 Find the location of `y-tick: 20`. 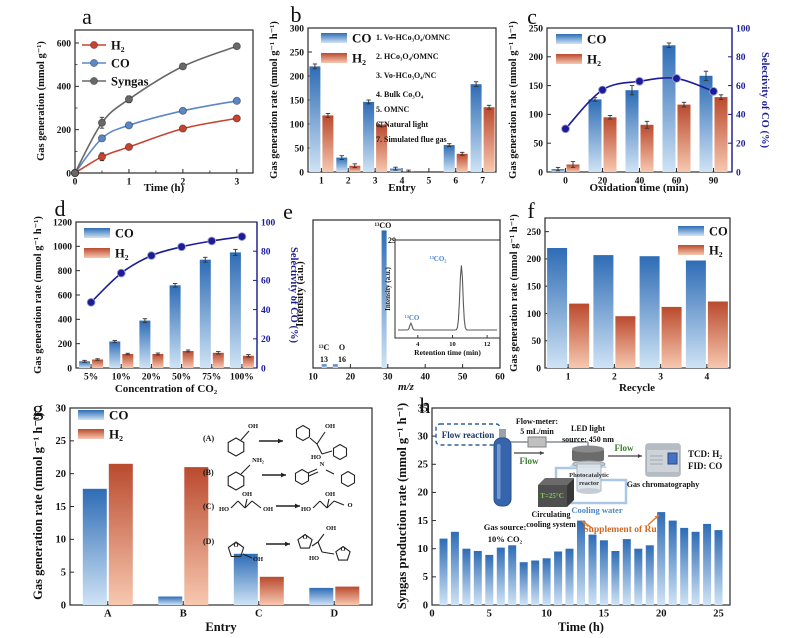

y-tick: 20 is located at coordinates (61, 474).